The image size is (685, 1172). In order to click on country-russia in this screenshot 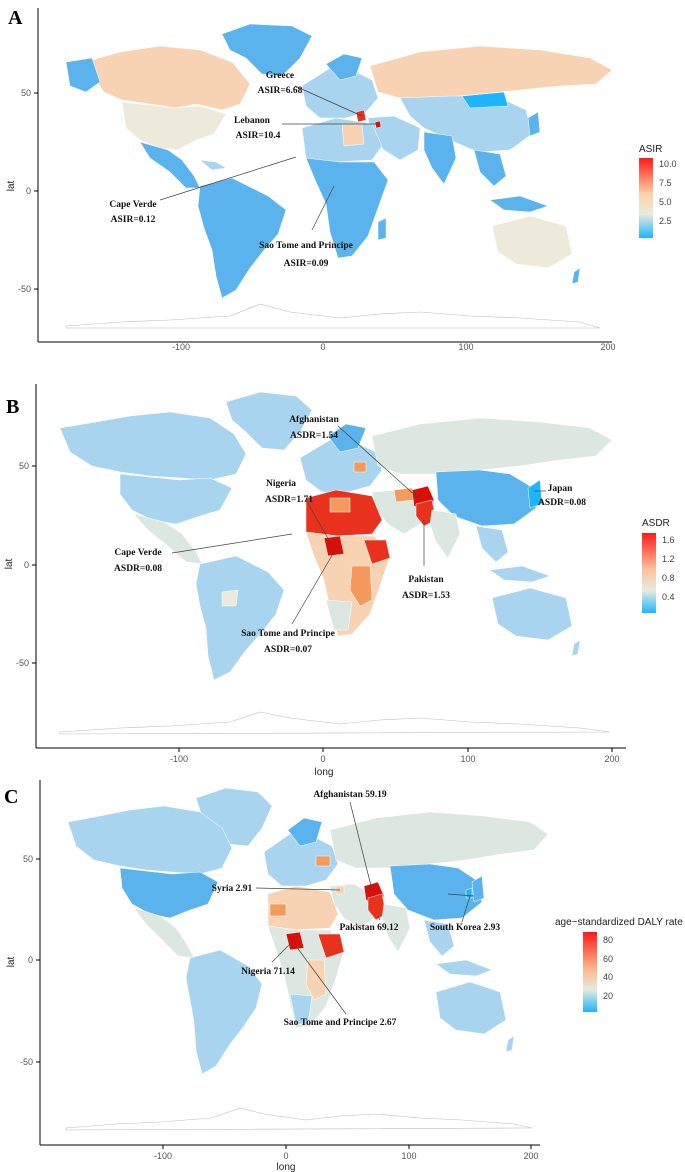, I will do `click(439, 840)`.